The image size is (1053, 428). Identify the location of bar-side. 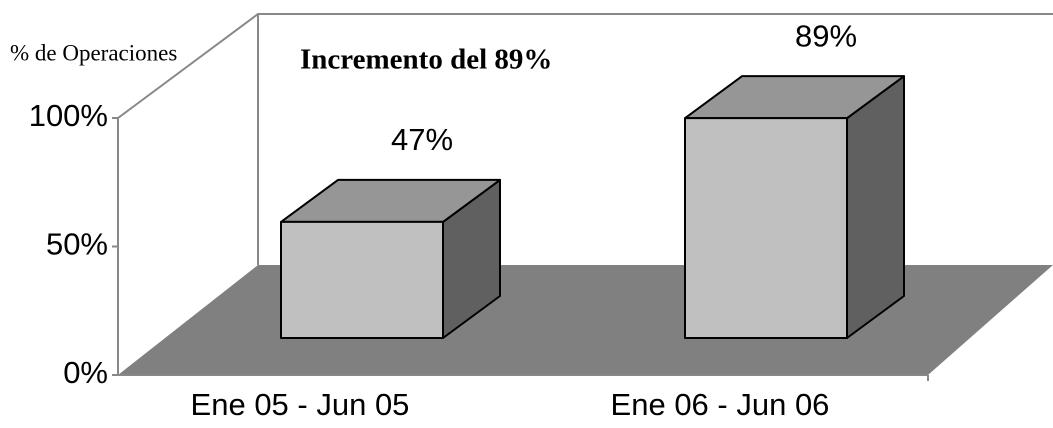
(875, 207).